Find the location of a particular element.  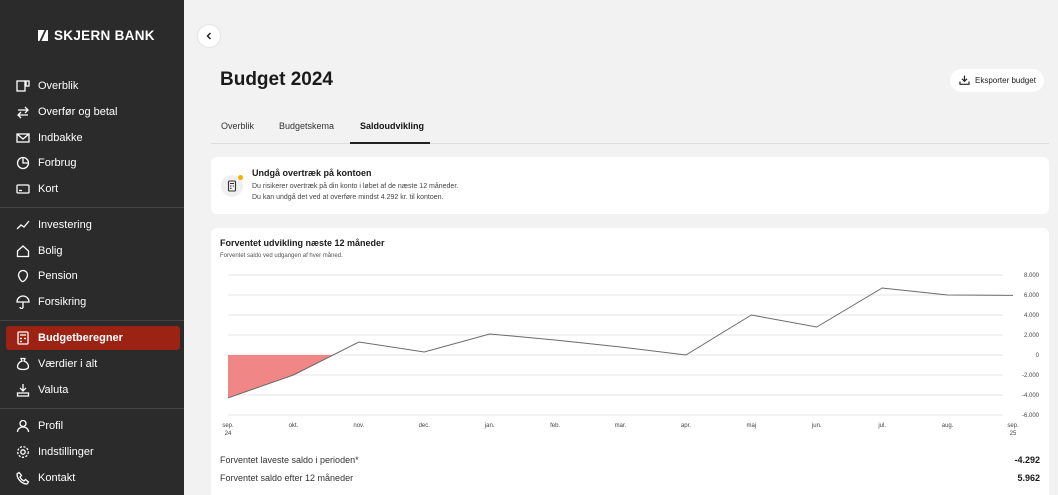

warning-title: Undgå overtræk på kontoen is located at coordinates (312, 173).